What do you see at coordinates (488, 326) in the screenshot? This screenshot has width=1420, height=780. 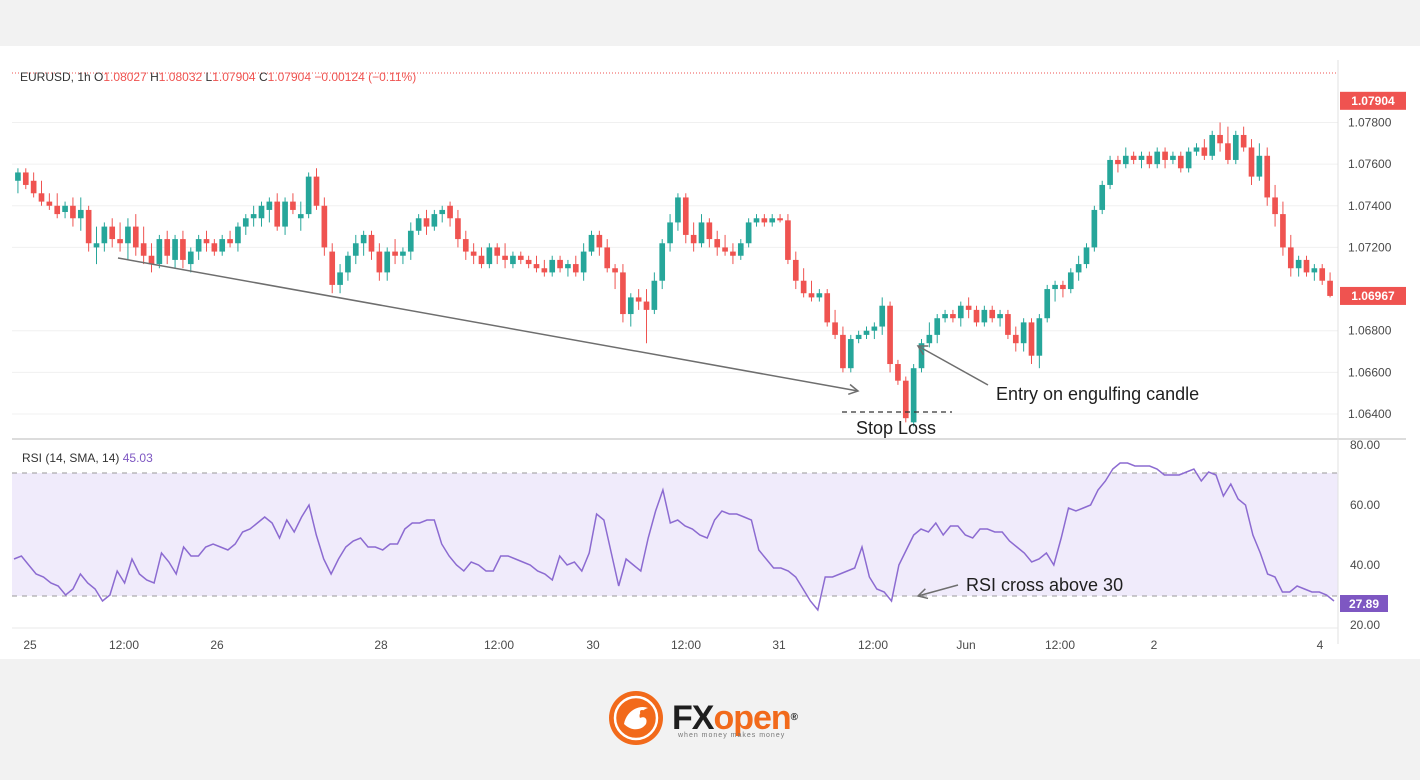 I see `trend-arrow` at bounding box center [488, 326].